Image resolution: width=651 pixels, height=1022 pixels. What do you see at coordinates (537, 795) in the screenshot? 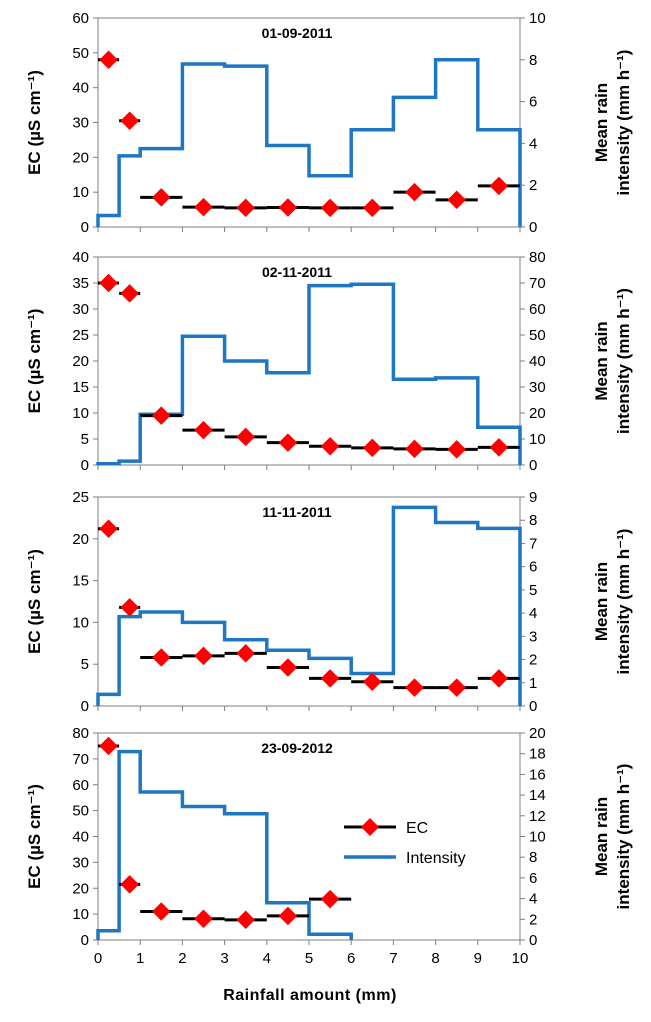
I see `y-tick-label-right: 14` at bounding box center [537, 795].